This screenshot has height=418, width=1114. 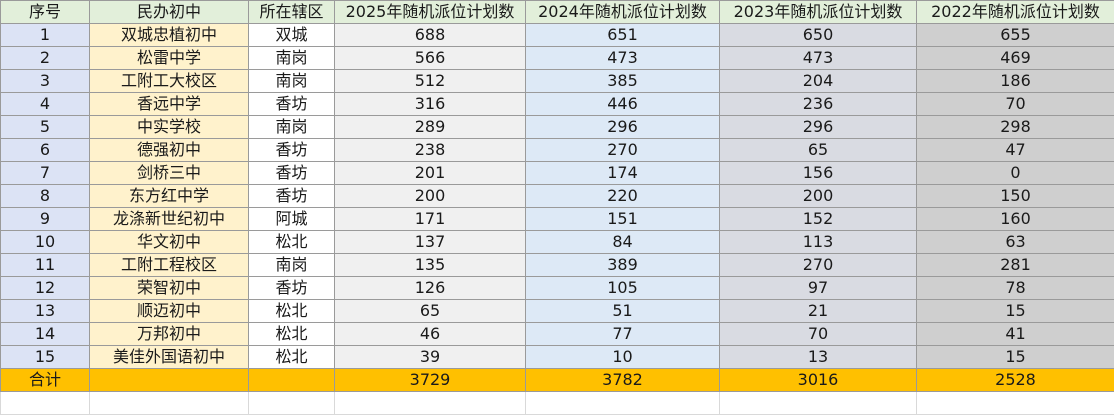 I want to click on cell-seq: 6, so click(x=45, y=150).